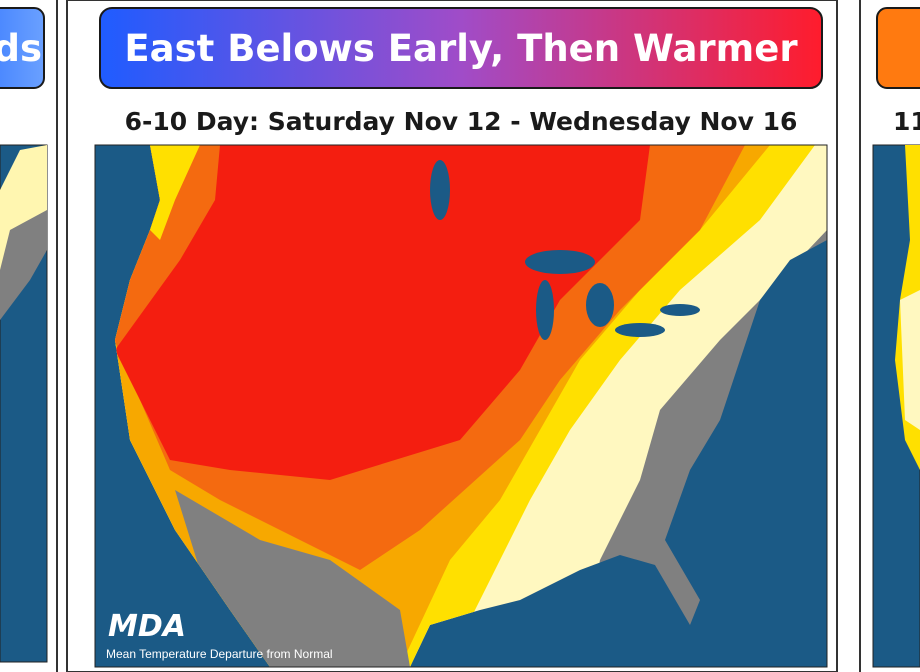 The image size is (920, 672). I want to click on left-panel: ds, so click(29, 336).